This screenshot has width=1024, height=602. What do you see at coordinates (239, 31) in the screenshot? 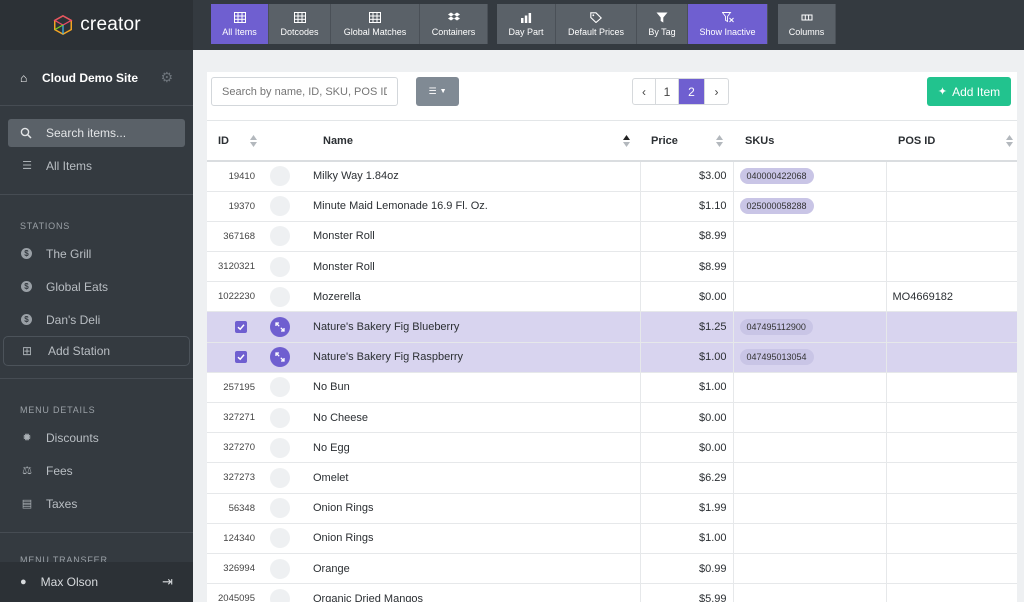
I see `toolbar-button-label: All Items` at bounding box center [239, 31].